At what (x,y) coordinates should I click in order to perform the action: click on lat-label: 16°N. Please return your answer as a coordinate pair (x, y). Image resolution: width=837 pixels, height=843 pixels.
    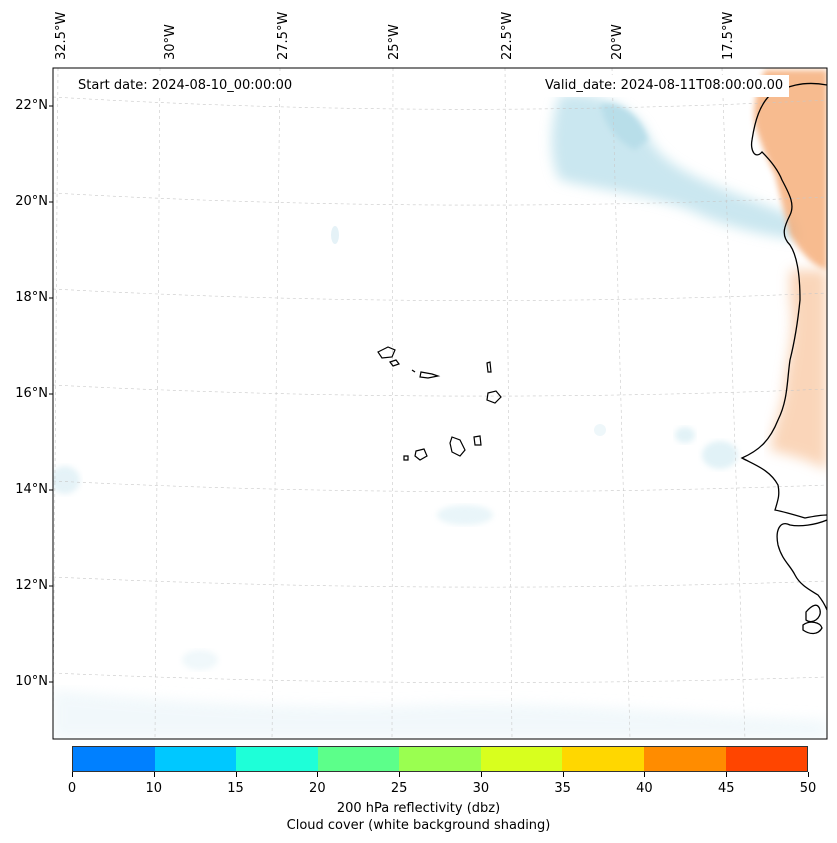
    Looking at the image, I should click on (31, 393).